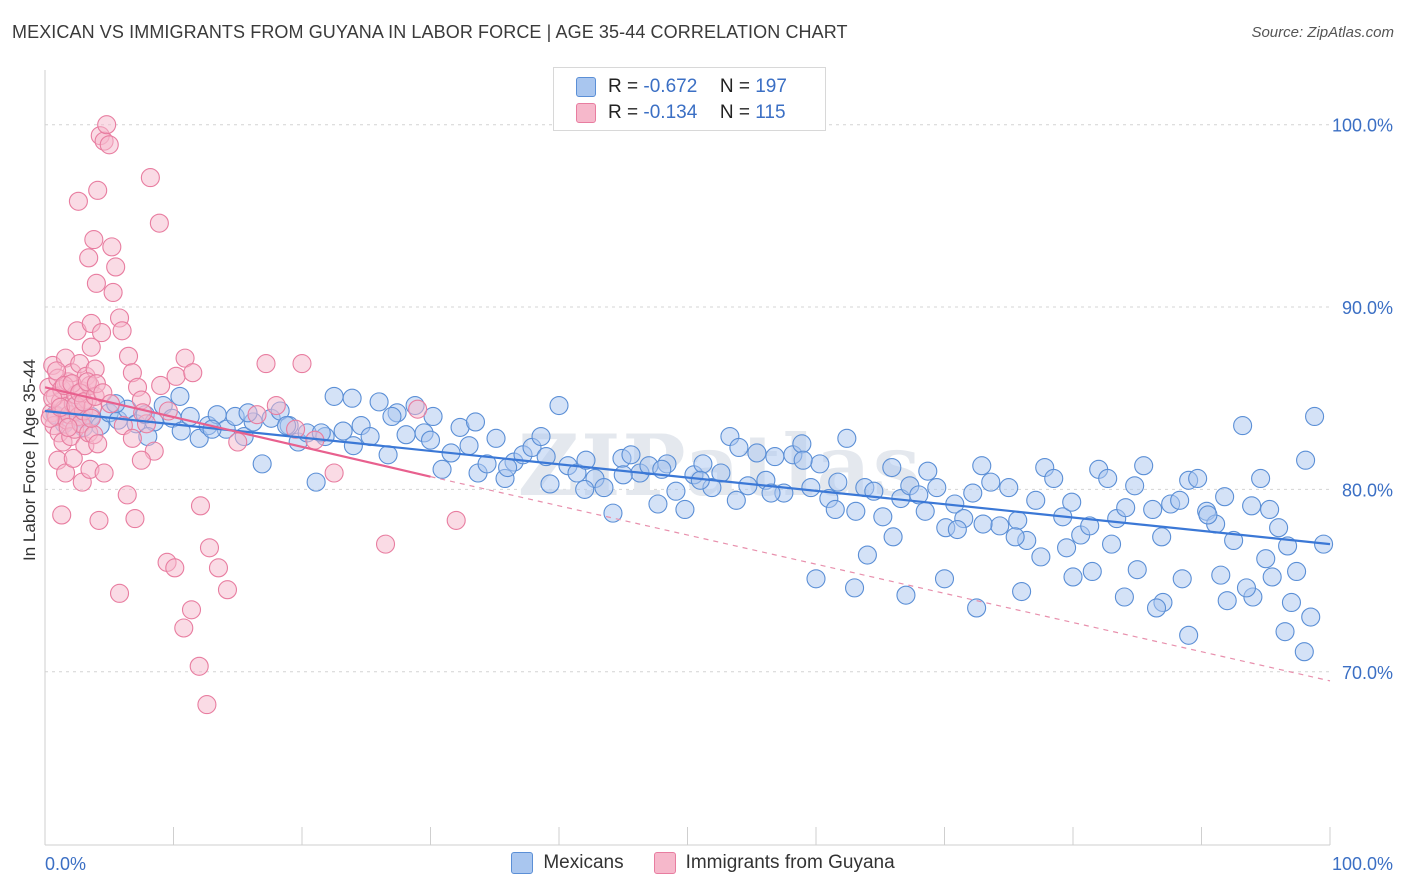 This screenshot has width=1406, height=892. Describe the element at coordinates (586, 87) in the screenshot. I see `legend-swatch-mexicans` at that location.